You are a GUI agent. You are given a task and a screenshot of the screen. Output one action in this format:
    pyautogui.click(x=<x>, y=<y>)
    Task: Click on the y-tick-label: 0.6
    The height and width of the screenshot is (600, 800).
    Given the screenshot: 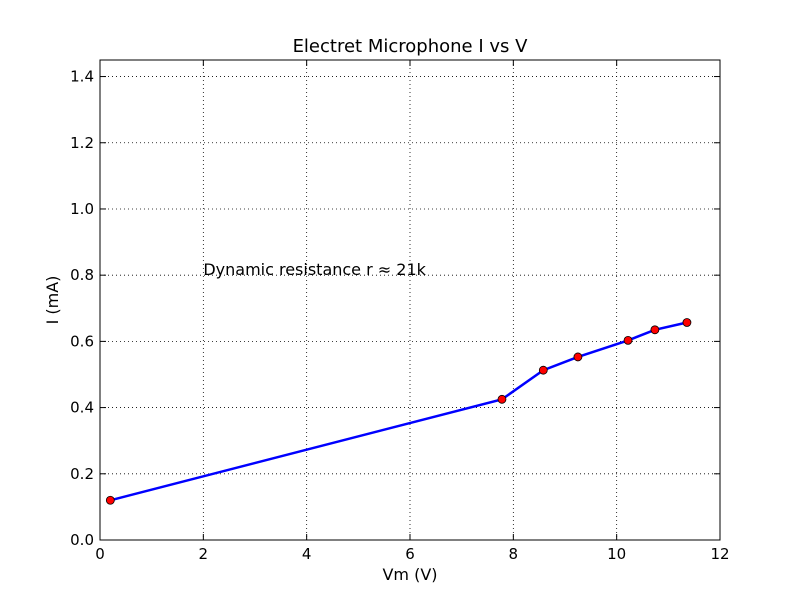 What is the action you would take?
    pyautogui.click(x=82, y=341)
    